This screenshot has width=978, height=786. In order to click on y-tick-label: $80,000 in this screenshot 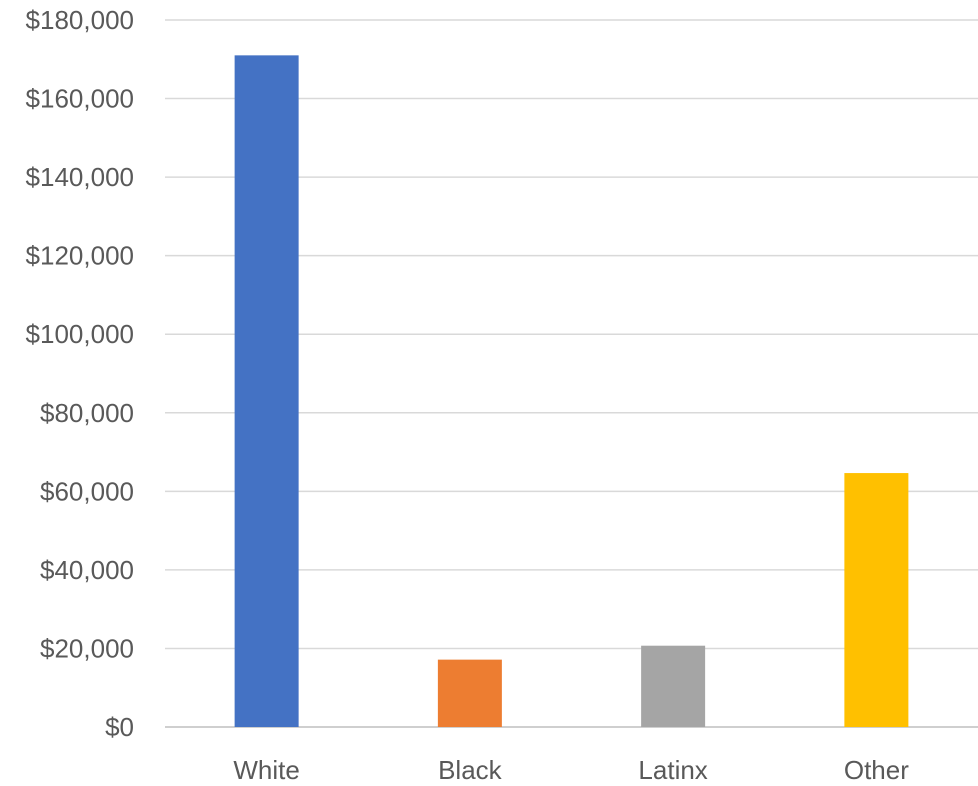, I will do `click(87, 413)`.